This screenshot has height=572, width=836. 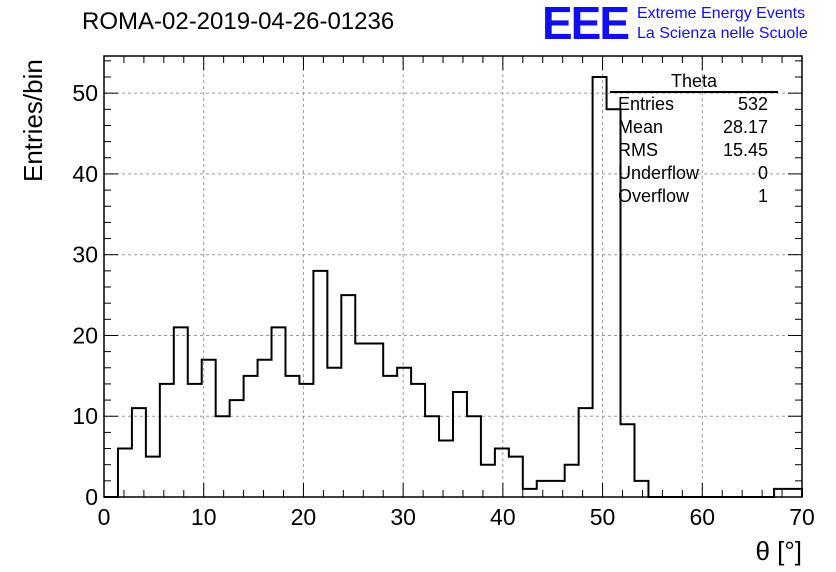 I want to click on stats-label: Underflow, so click(x=659, y=173).